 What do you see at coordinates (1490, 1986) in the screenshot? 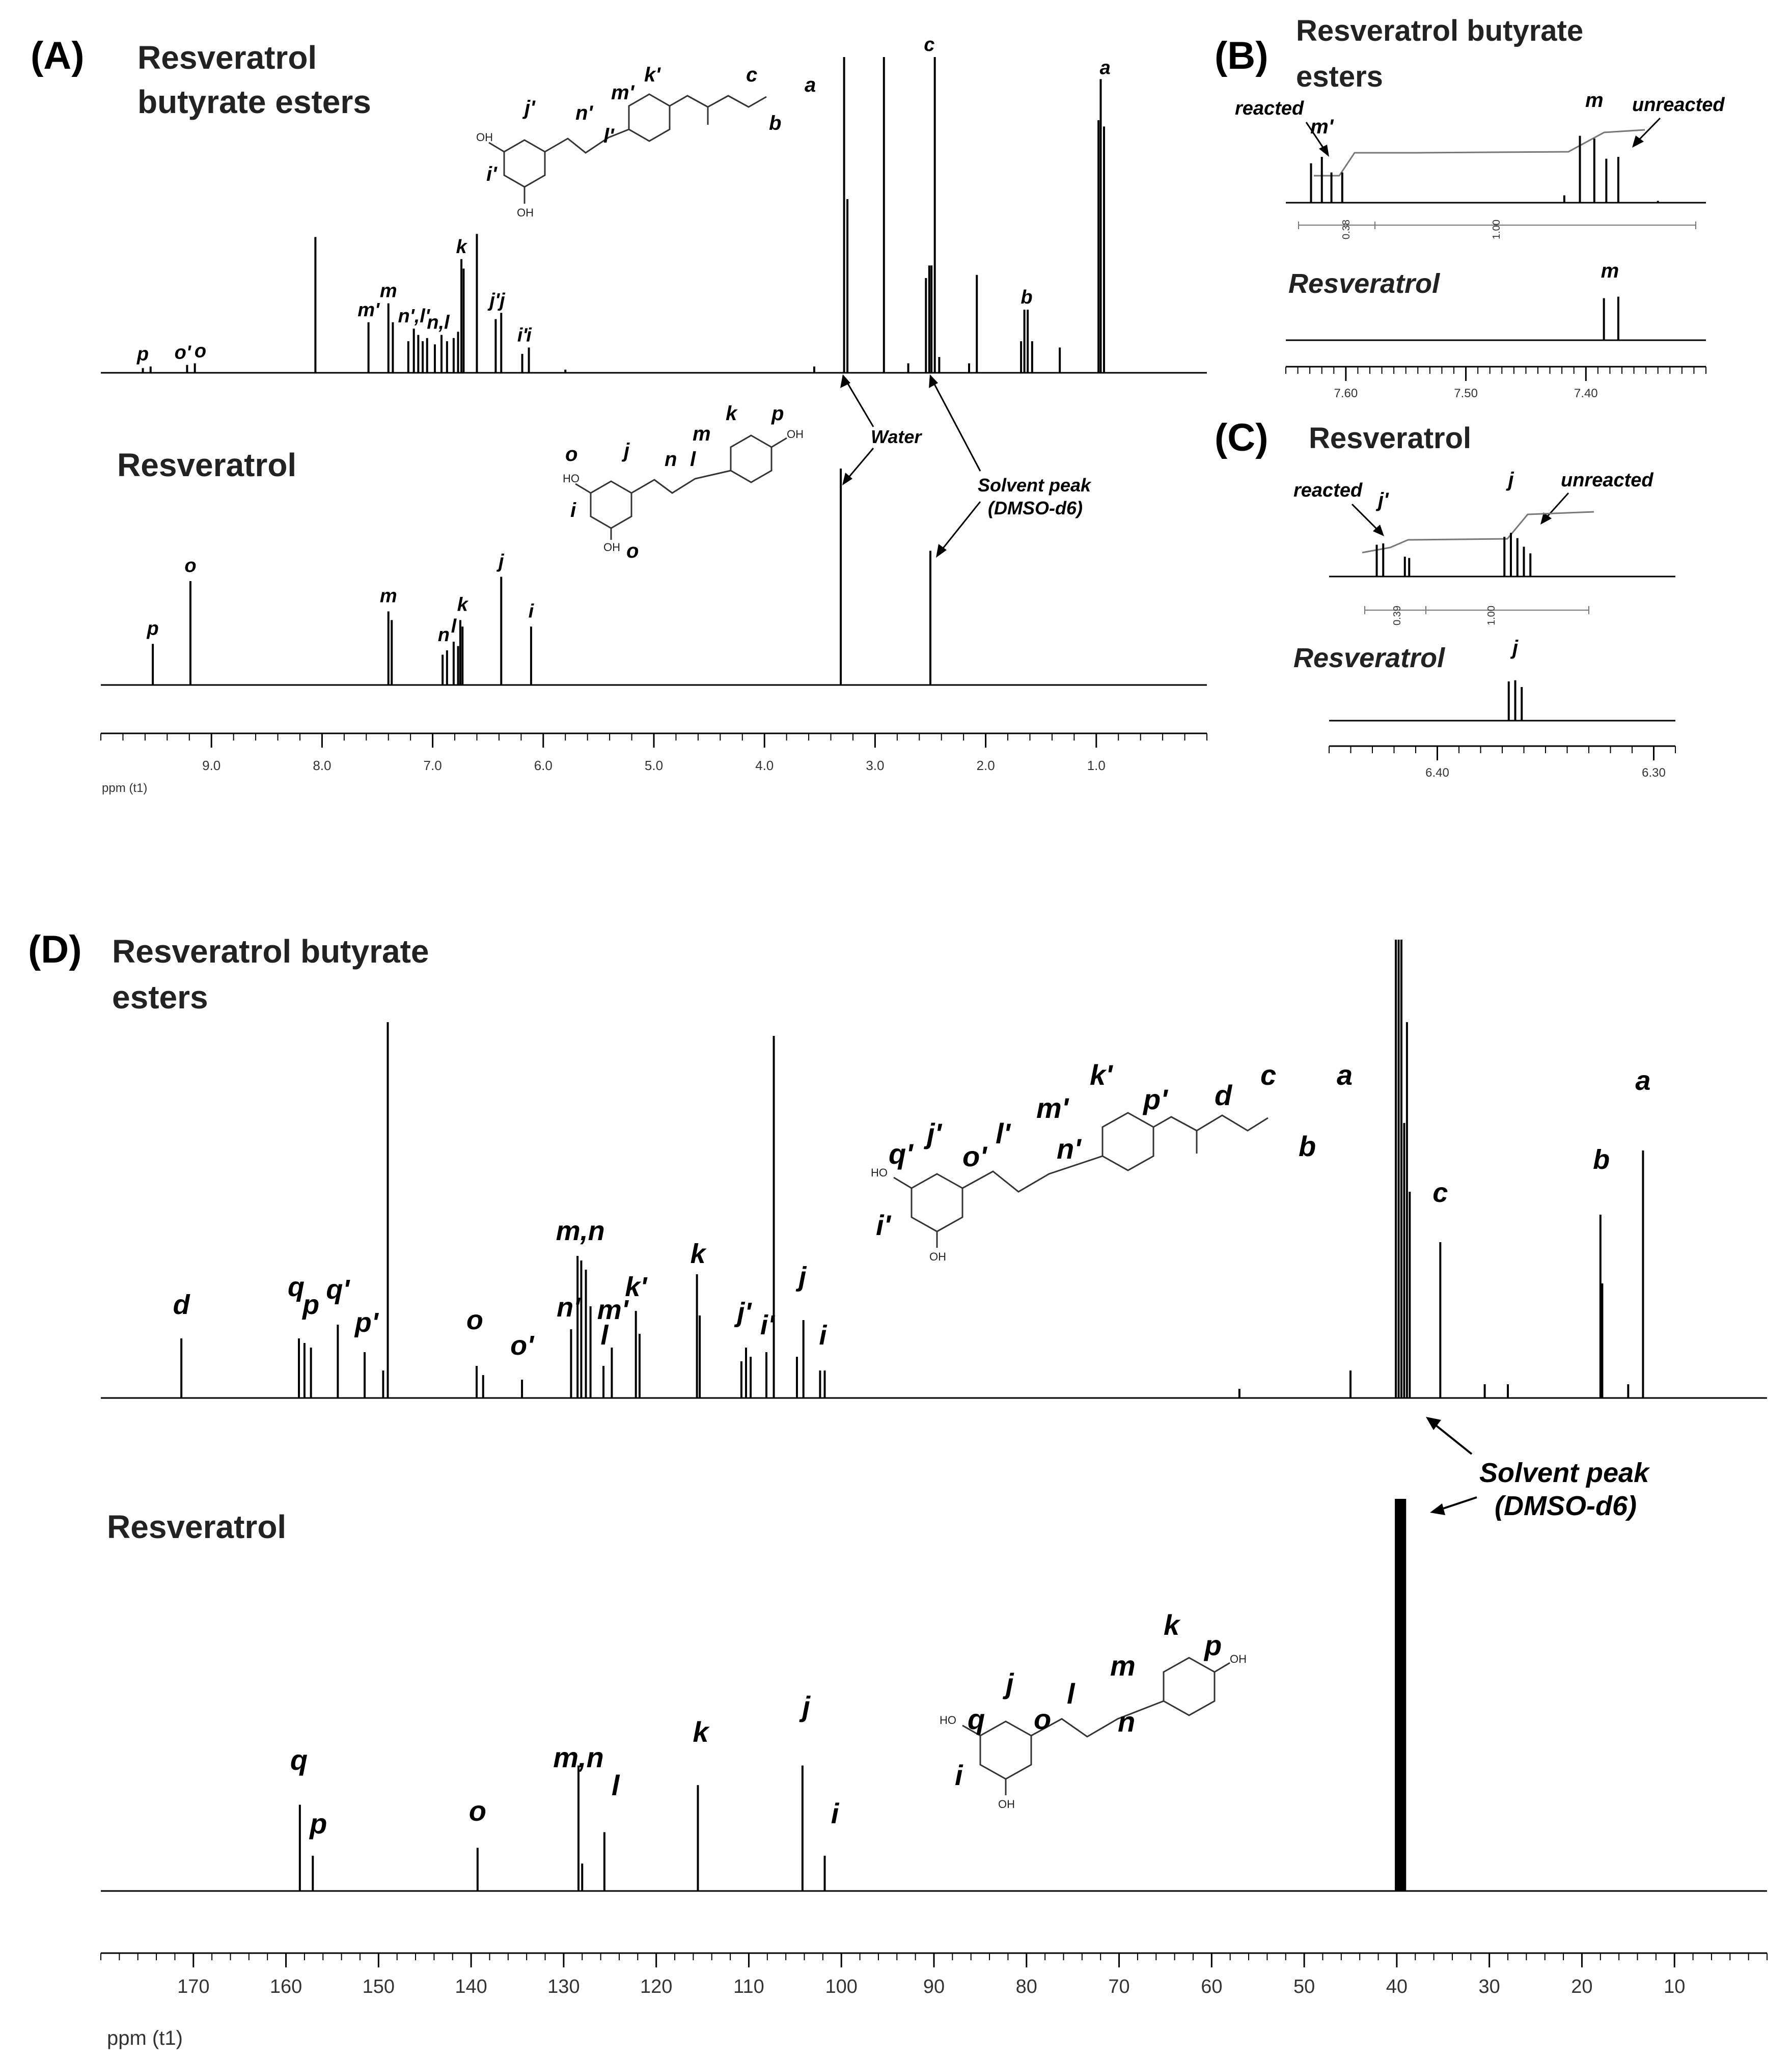
I see `d-tick-label: 30` at bounding box center [1490, 1986].